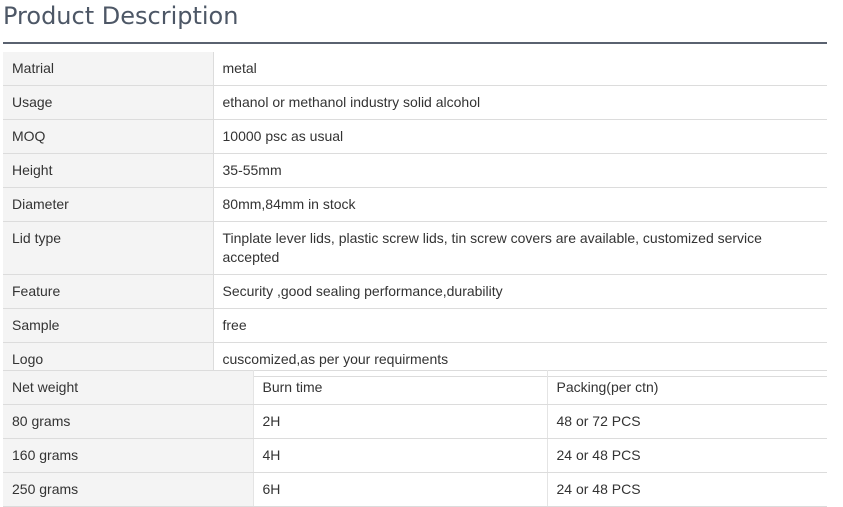  I want to click on spec-key: Sample, so click(108, 325).